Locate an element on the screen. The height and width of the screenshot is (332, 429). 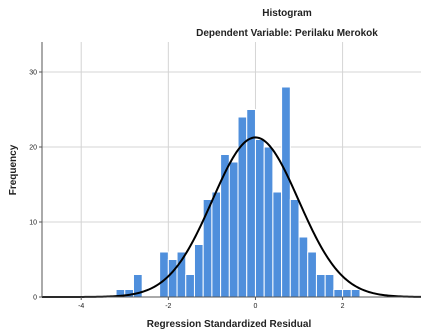
y-tick-label: 30 is located at coordinates (33, 73).